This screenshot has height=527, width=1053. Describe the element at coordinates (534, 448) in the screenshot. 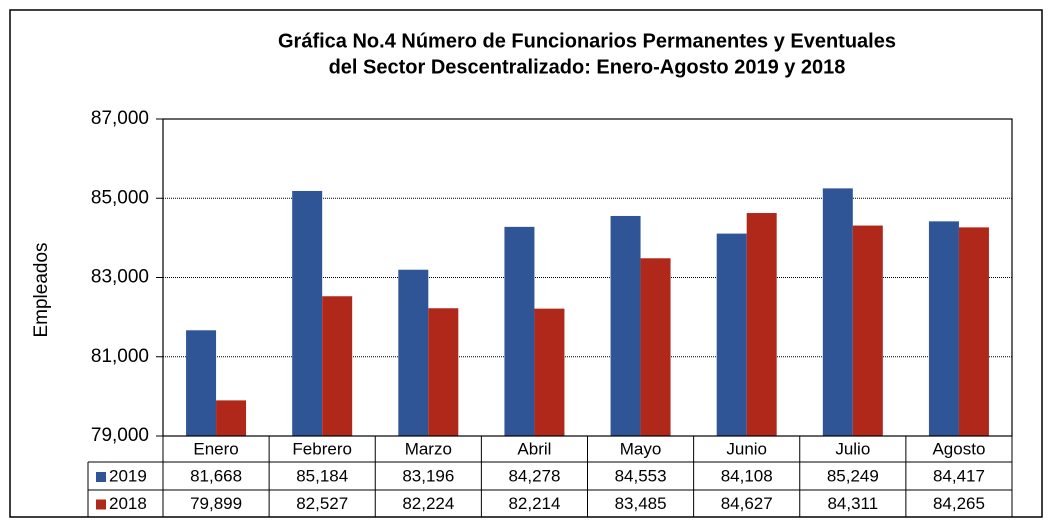

I see `x-tick-label: Abril` at that location.